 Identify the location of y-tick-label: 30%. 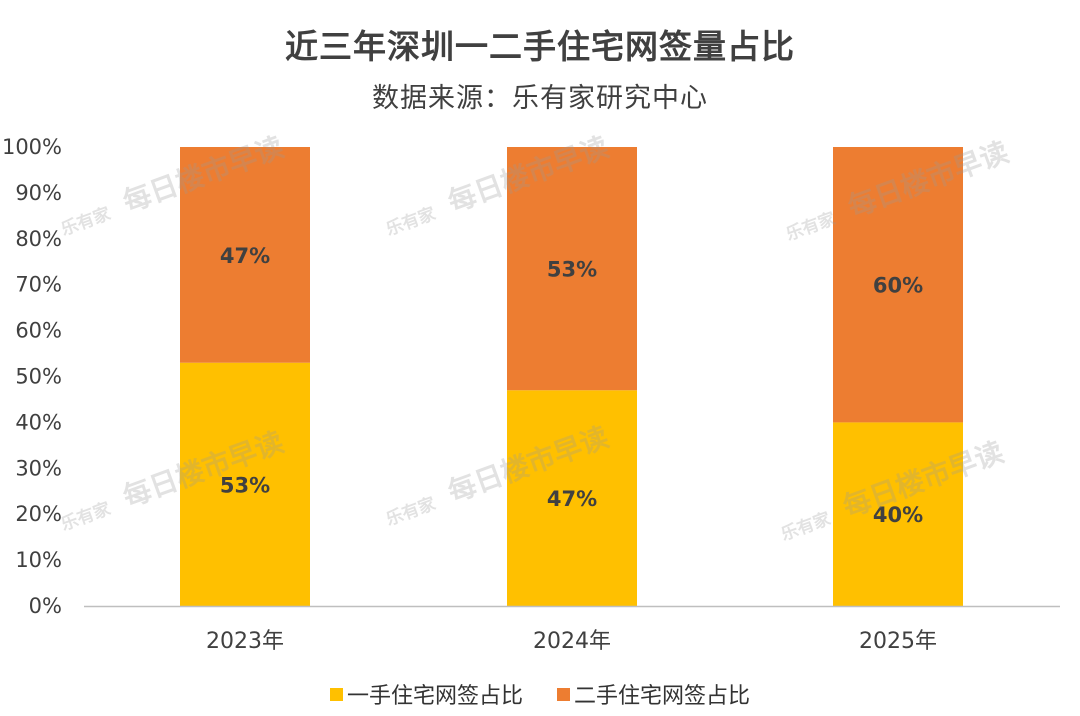
(38, 468).